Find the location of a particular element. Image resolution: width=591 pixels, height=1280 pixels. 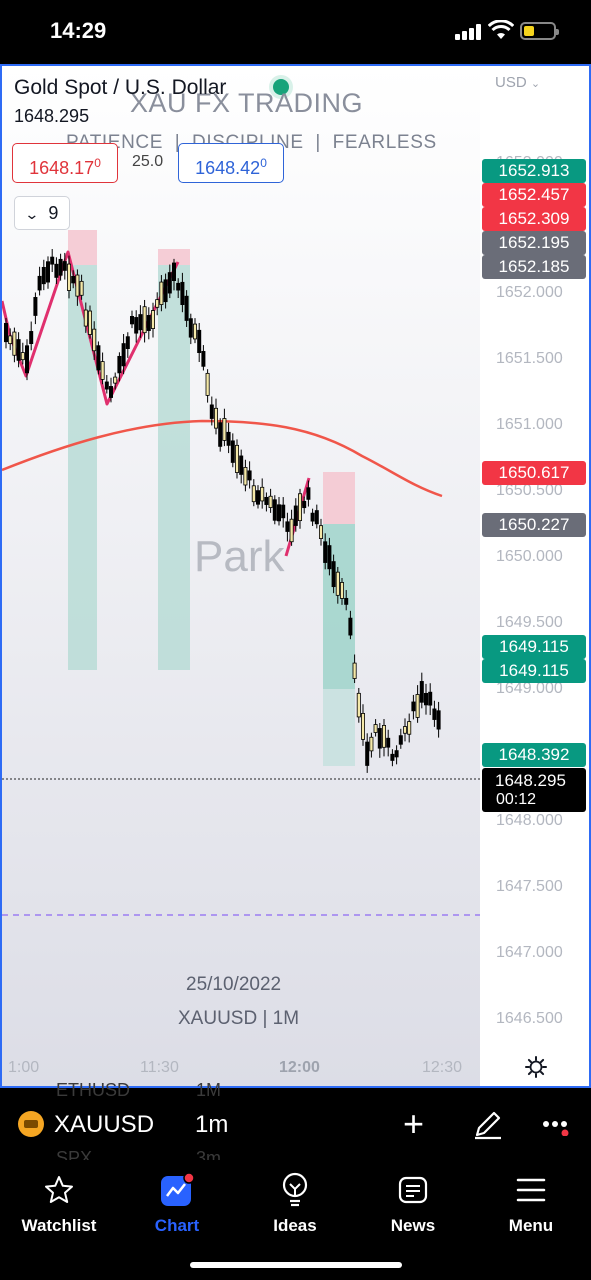

gear-icon is located at coordinates (536, 1067).